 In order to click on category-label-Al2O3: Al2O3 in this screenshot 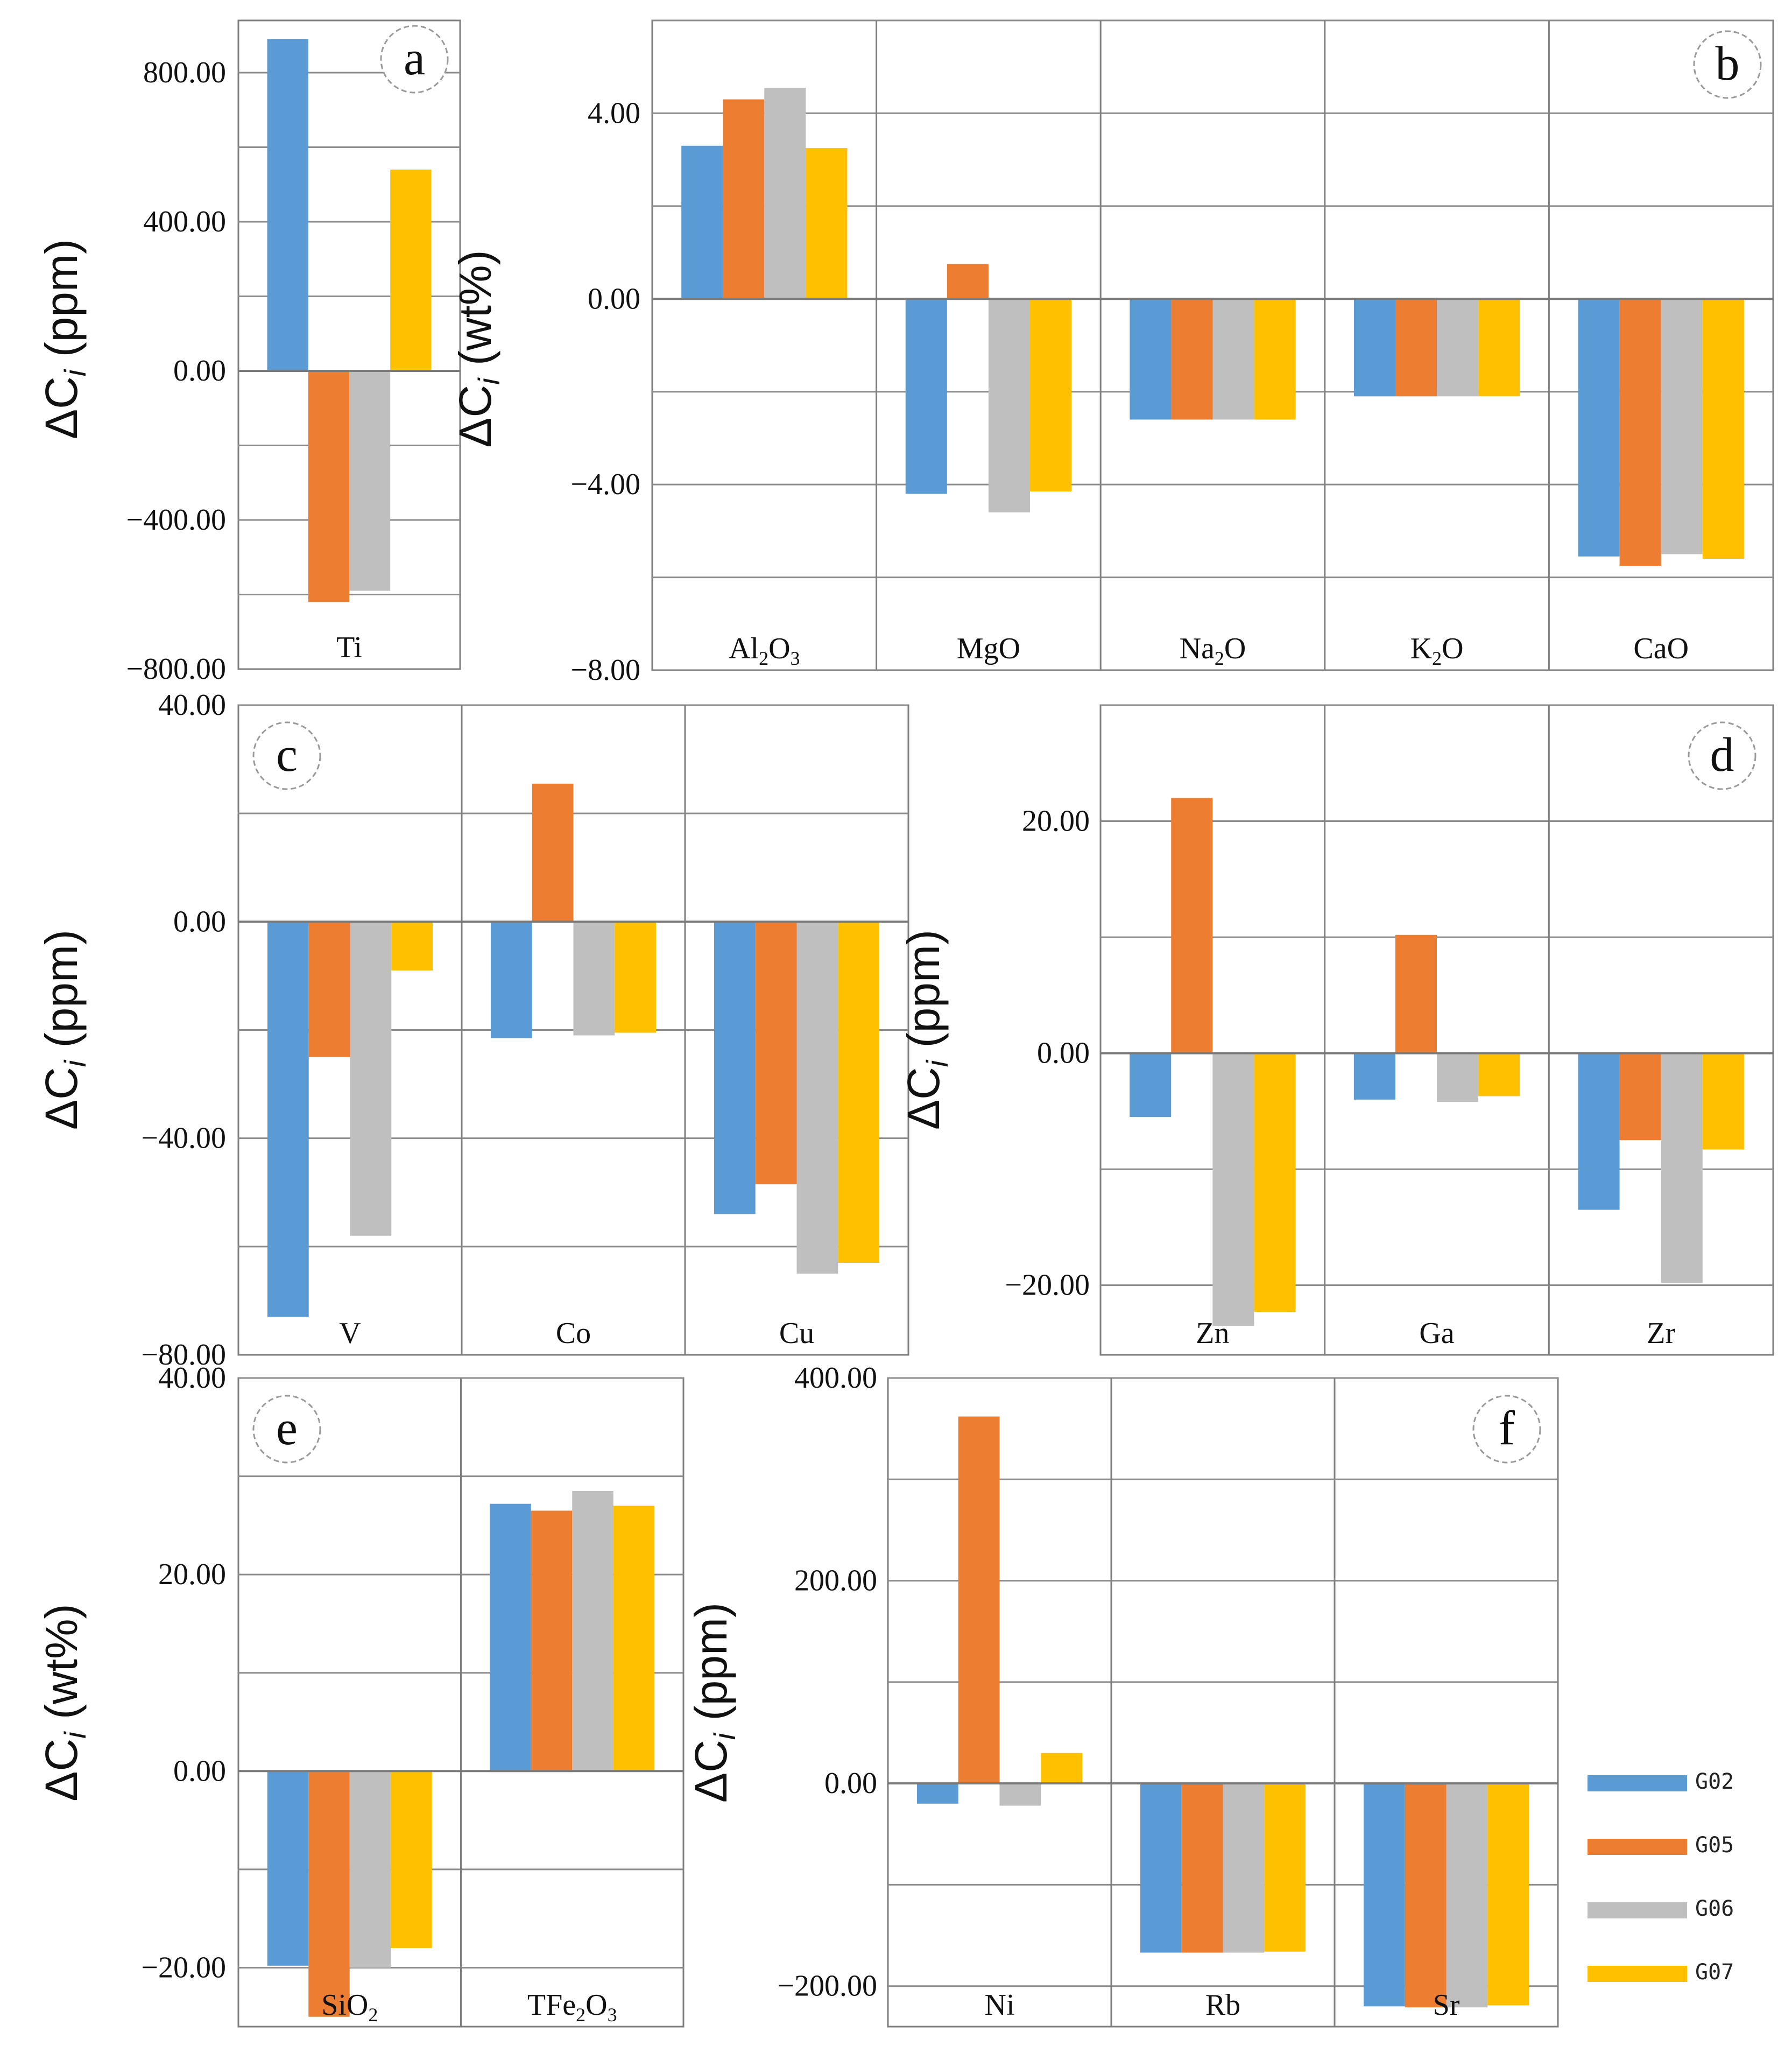, I will do `click(764, 650)`.